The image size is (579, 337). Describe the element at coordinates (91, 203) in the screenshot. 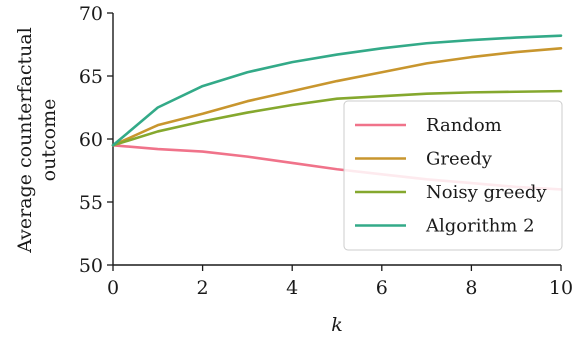

I see `y-tick-label: 55` at that location.